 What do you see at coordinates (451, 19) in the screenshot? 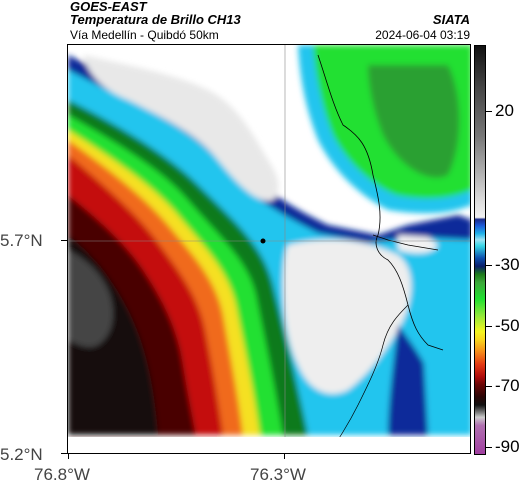
I see `organization-label: SIATA` at bounding box center [451, 19].